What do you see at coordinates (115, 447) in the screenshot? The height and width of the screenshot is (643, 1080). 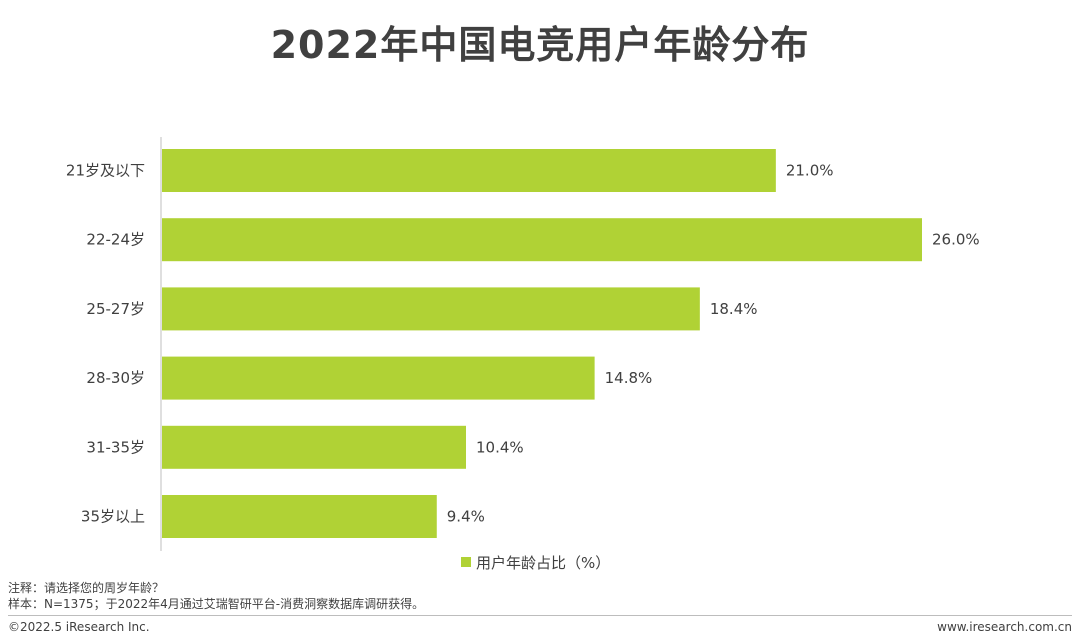 I see `category-tick-label: 31-35岁` at bounding box center [115, 447].